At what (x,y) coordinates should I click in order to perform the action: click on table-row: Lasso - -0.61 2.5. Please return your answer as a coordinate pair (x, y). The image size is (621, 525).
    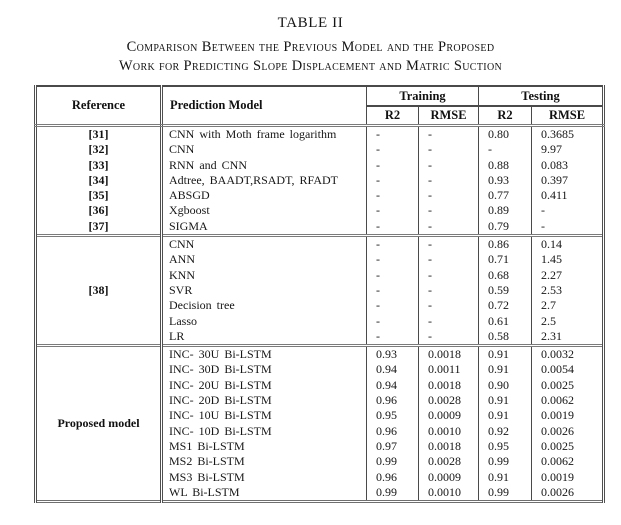
    Looking at the image, I should click on (321, 321).